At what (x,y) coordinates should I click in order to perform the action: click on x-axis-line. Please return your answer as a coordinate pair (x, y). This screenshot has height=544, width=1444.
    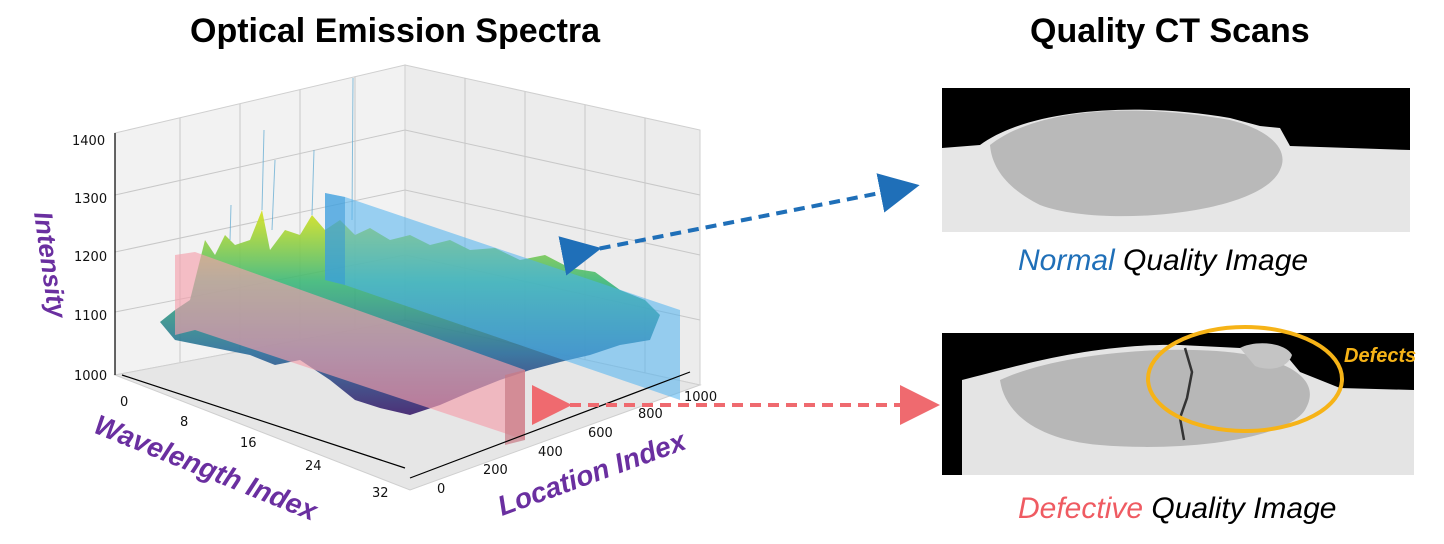
    Looking at the image, I should click on (263, 421).